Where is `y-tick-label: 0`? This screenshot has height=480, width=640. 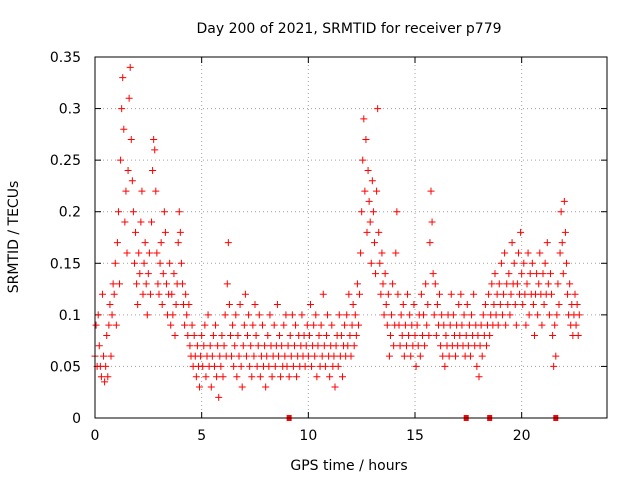
y-tick-label: 0 is located at coordinates (76, 419).